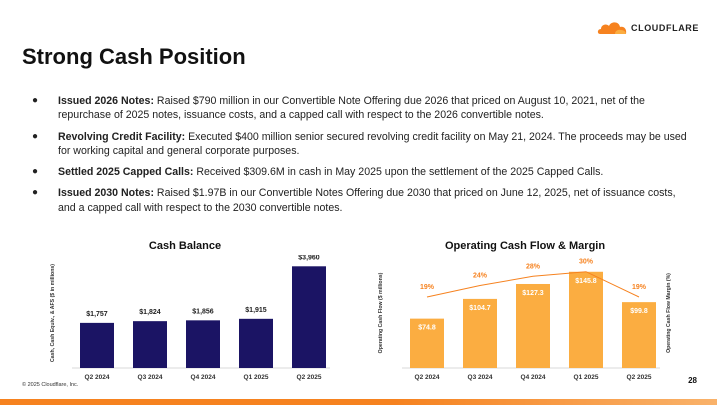  I want to click on ocf-margin-label: 28%, so click(533, 266).